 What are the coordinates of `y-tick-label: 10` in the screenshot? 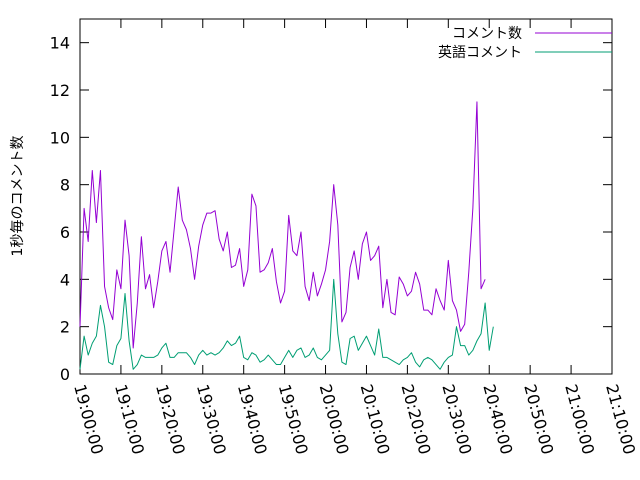 It's located at (60, 137).